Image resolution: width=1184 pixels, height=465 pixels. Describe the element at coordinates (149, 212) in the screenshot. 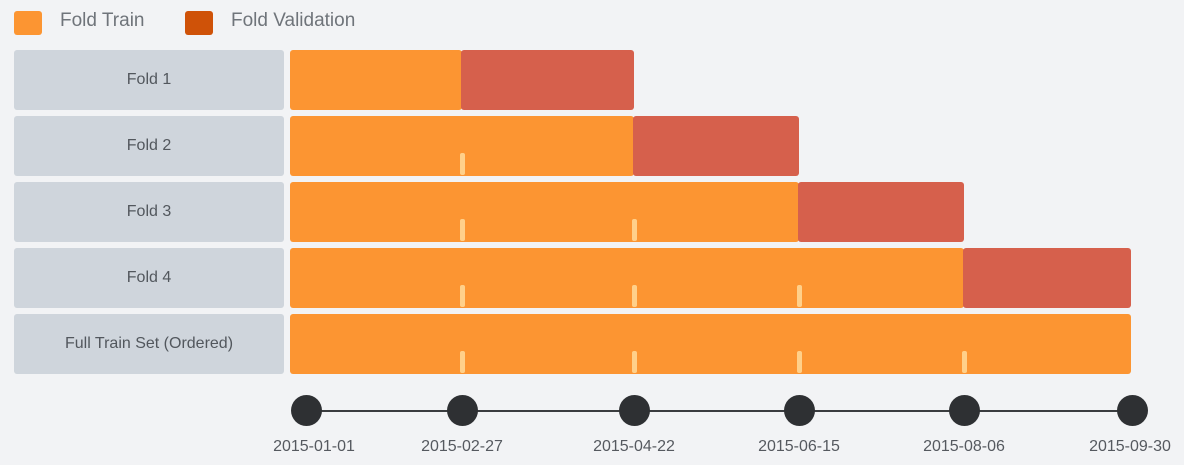

I see `row-label: Fold 3` at that location.